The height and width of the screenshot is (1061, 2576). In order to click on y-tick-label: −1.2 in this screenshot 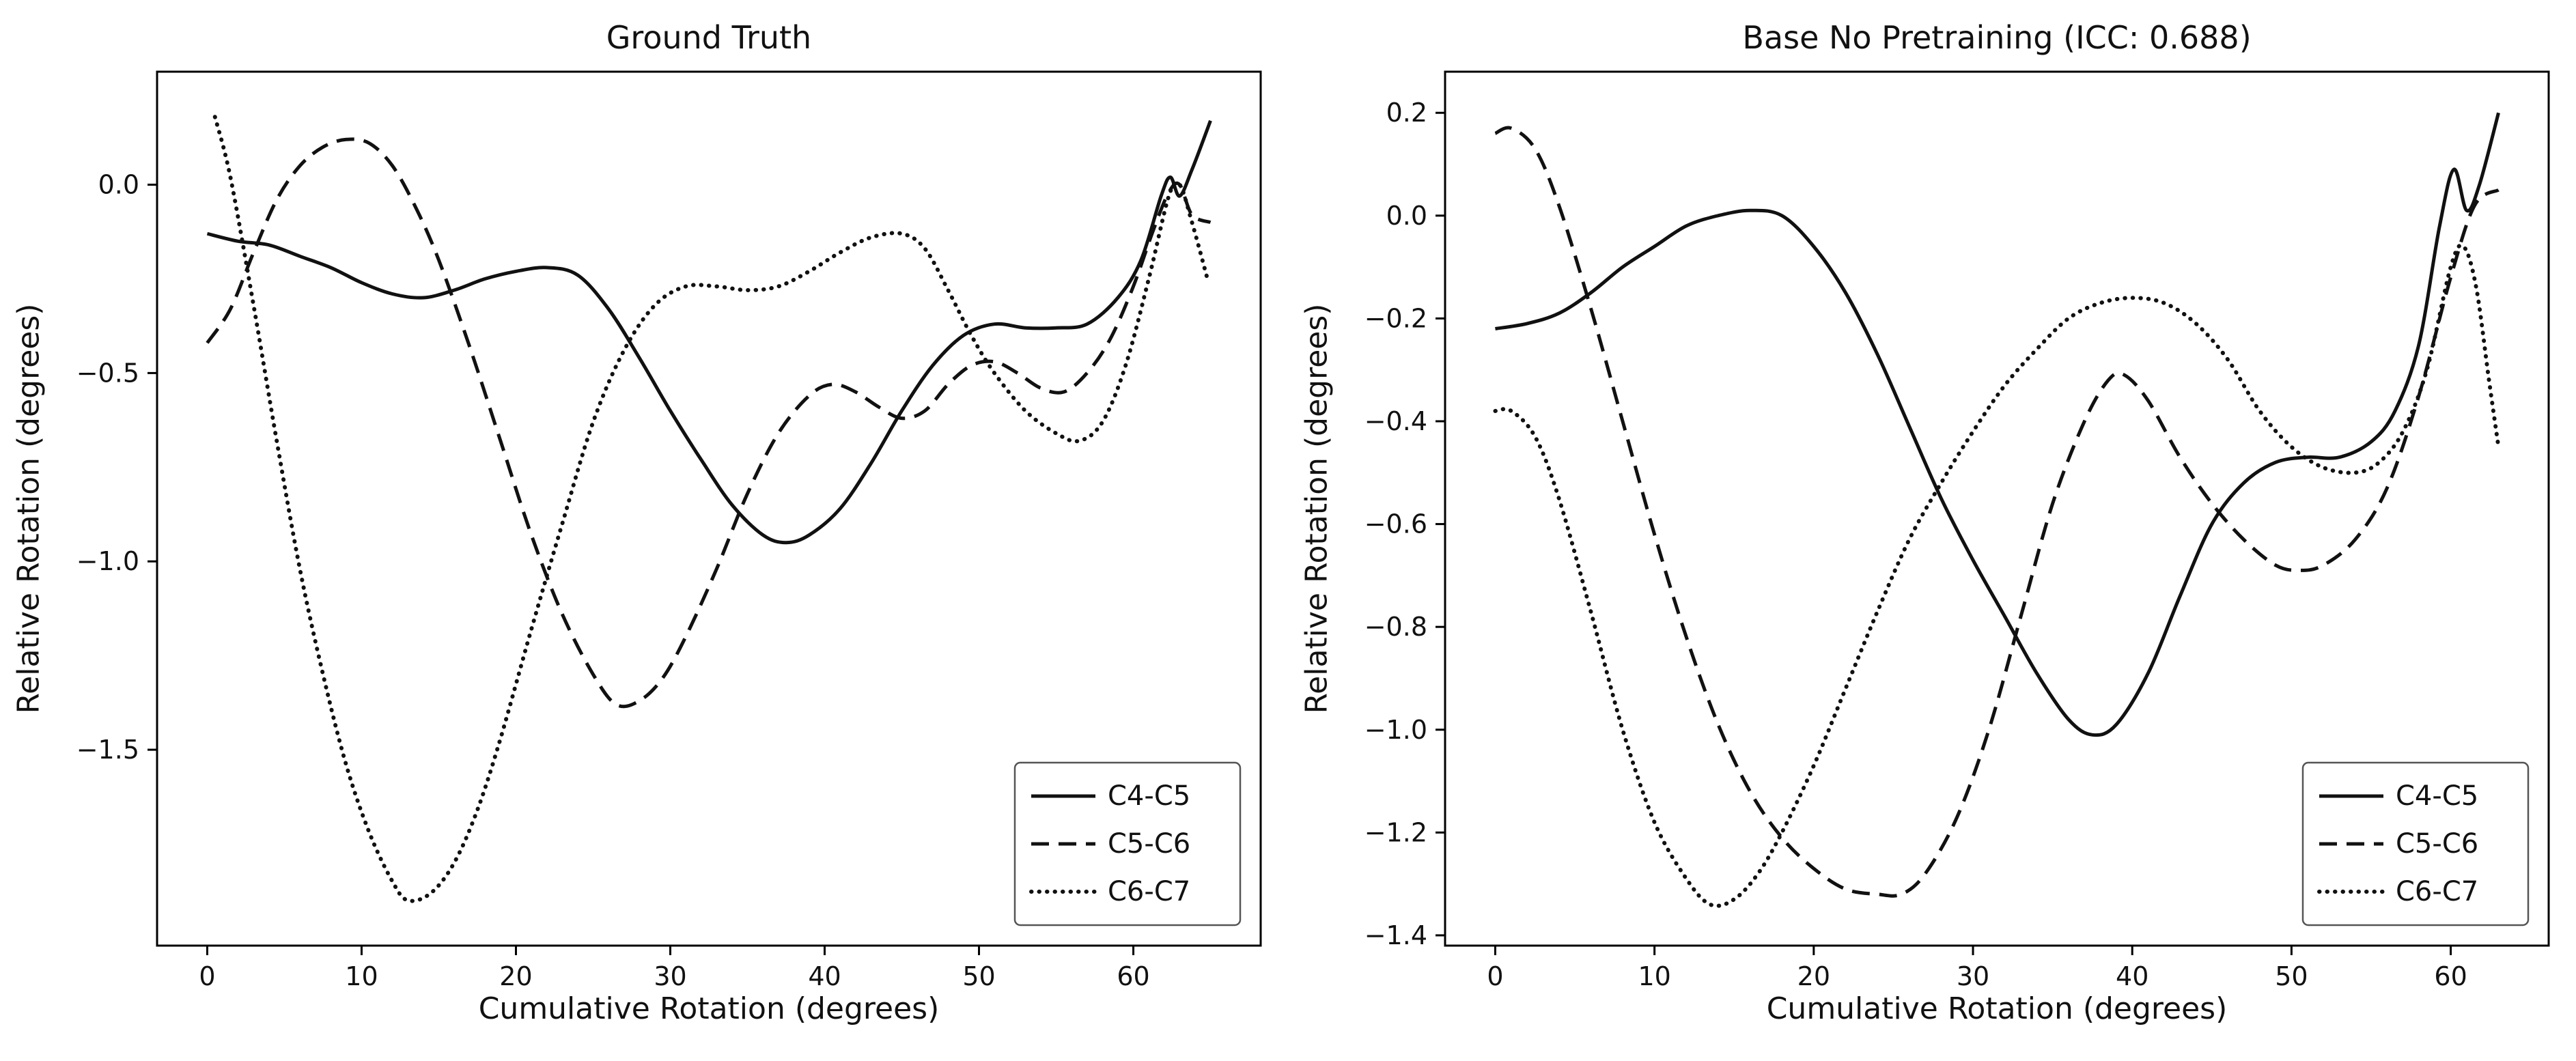, I will do `click(1395, 832)`.